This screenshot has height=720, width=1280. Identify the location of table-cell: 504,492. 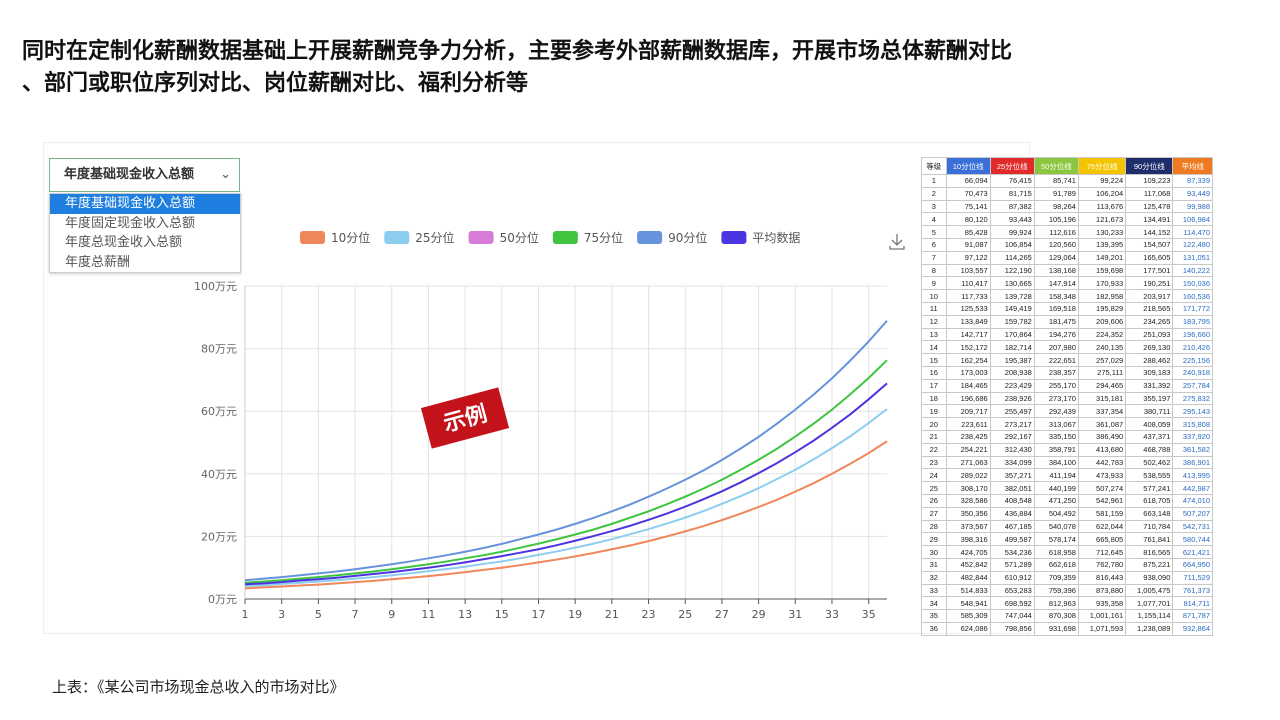
(1056, 513).